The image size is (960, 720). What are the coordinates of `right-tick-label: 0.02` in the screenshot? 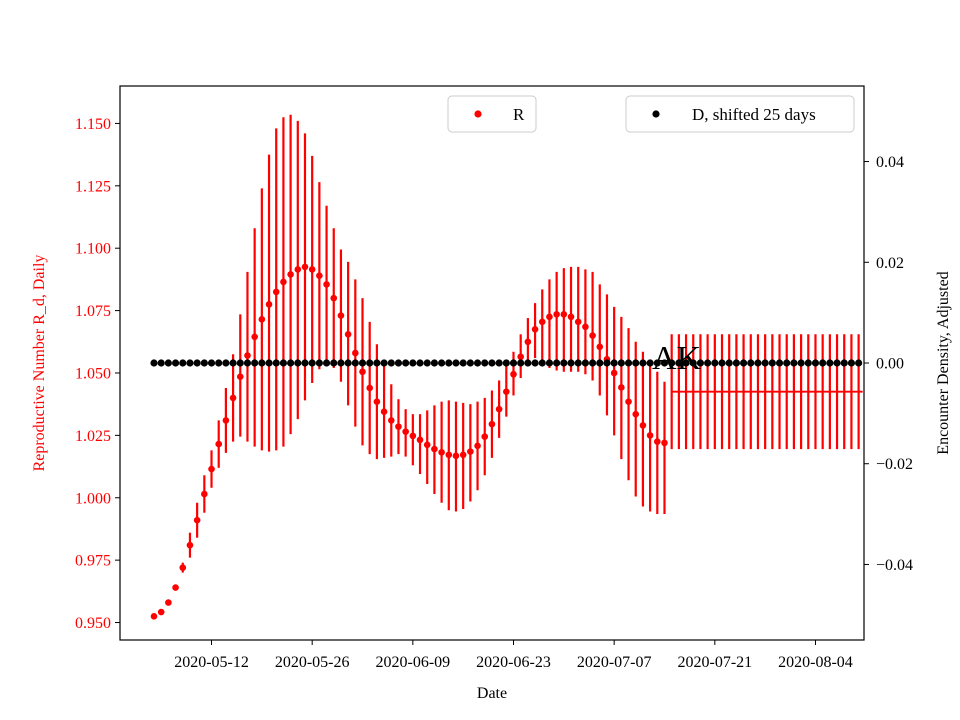 It's located at (890, 263).